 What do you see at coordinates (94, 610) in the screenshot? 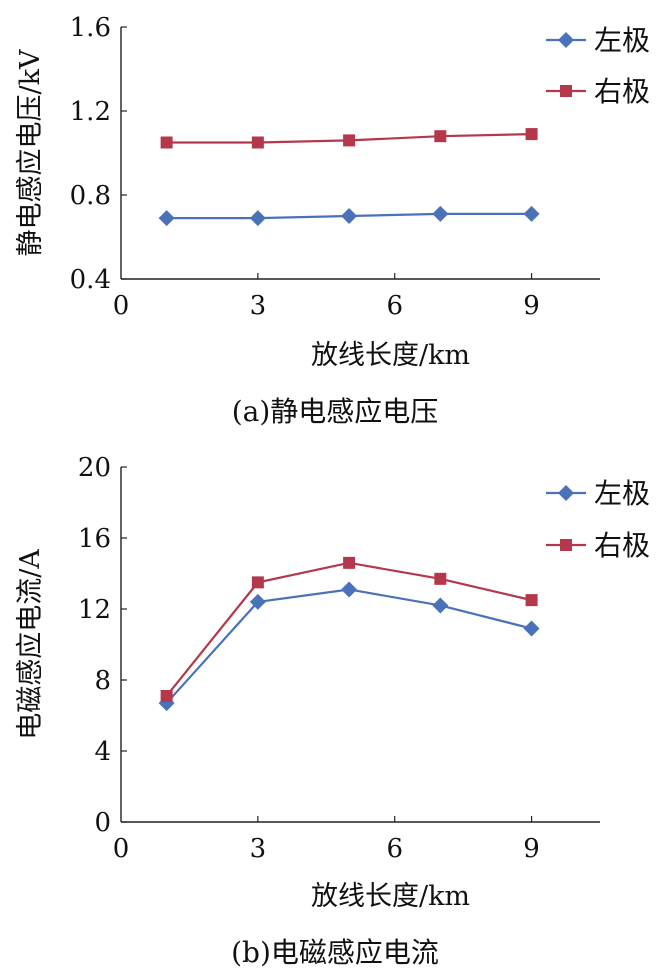
I see `y-tick-label: 12` at bounding box center [94, 610].